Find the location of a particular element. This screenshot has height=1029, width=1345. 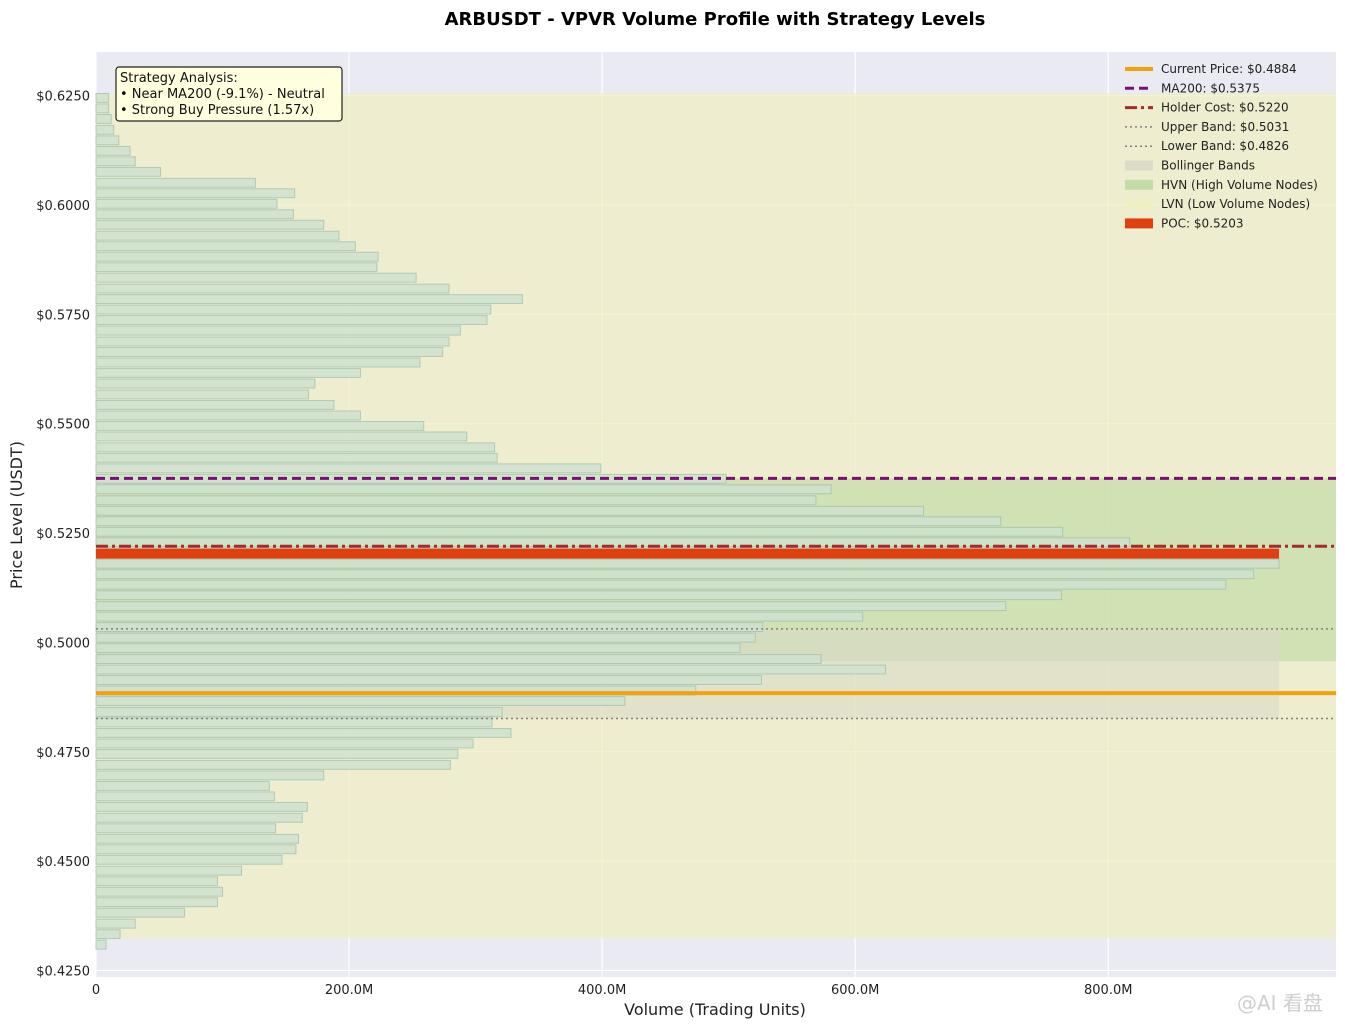

x-tick-label: 600.0M is located at coordinates (855, 990).